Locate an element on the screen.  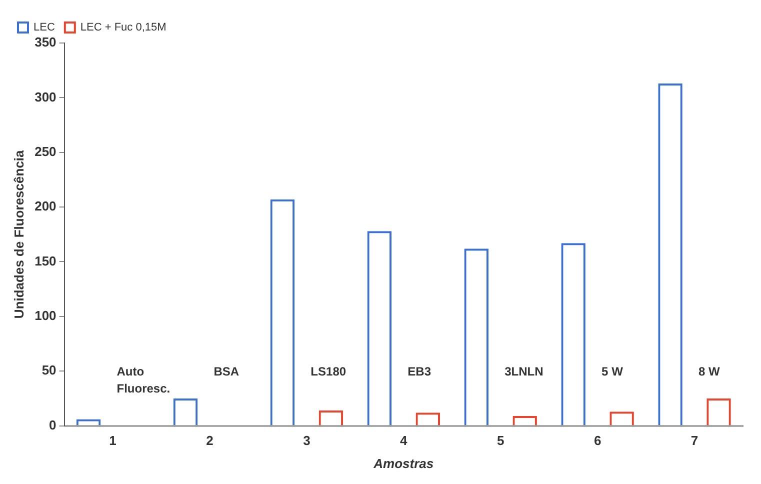
annotation: LS180 is located at coordinates (328, 371).